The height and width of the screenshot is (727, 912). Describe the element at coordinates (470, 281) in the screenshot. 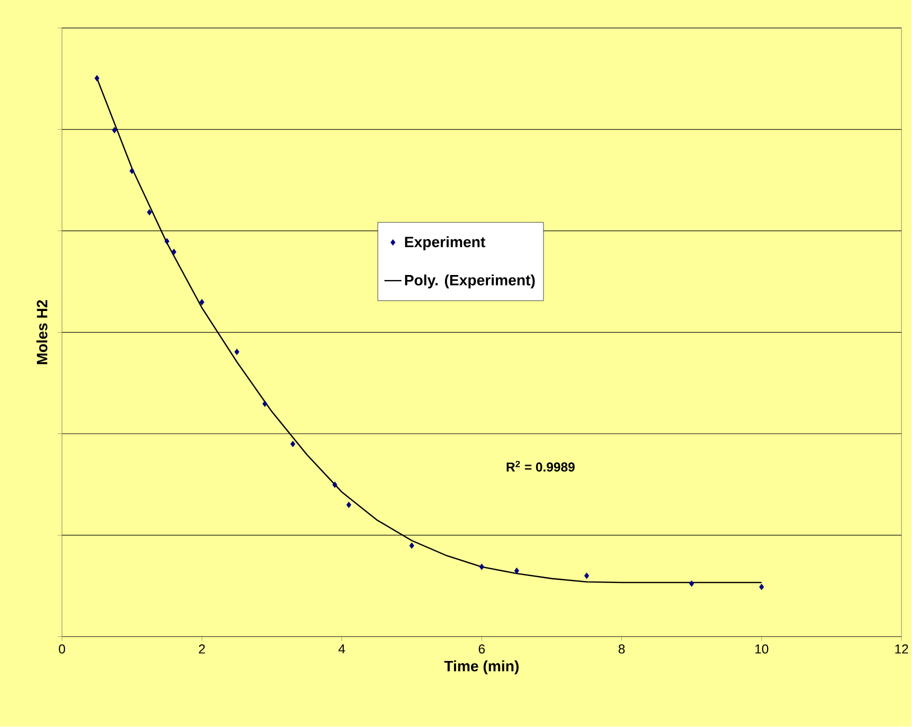

I see `legend-label: Poly. (Experiment)` at that location.